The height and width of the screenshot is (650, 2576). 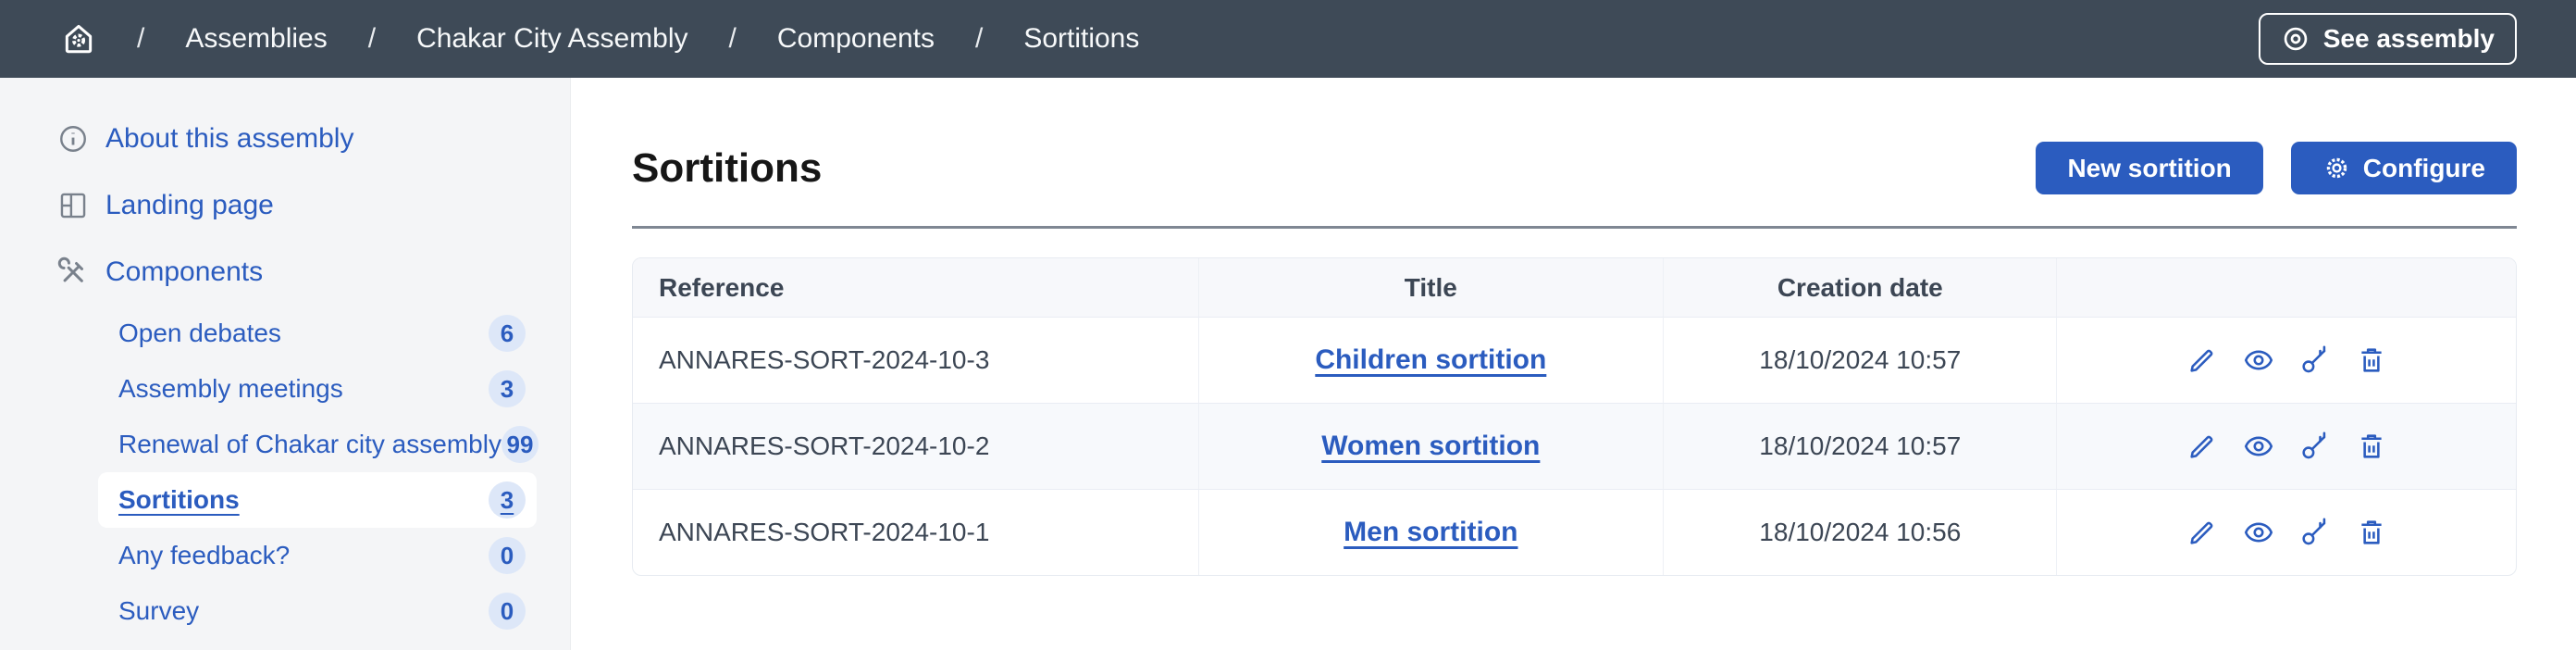 I want to click on sidebar-item-label: Open debates, so click(x=200, y=333).